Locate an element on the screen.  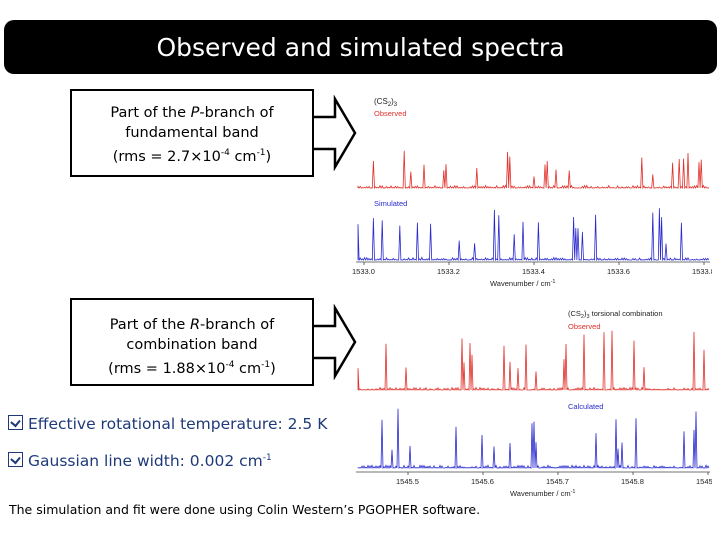
spectrum-1-simulated-label: Simulated is located at coordinates (390, 203).